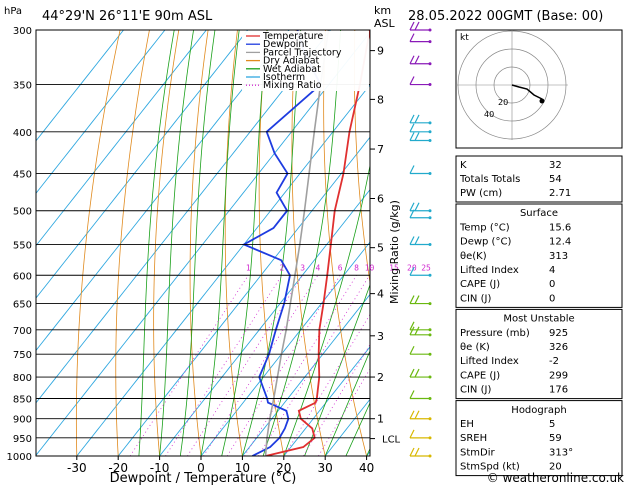 The image size is (629, 486). Describe the element at coordinates (560, 242) in the screenshot. I see `index-value: 12.4` at that location.